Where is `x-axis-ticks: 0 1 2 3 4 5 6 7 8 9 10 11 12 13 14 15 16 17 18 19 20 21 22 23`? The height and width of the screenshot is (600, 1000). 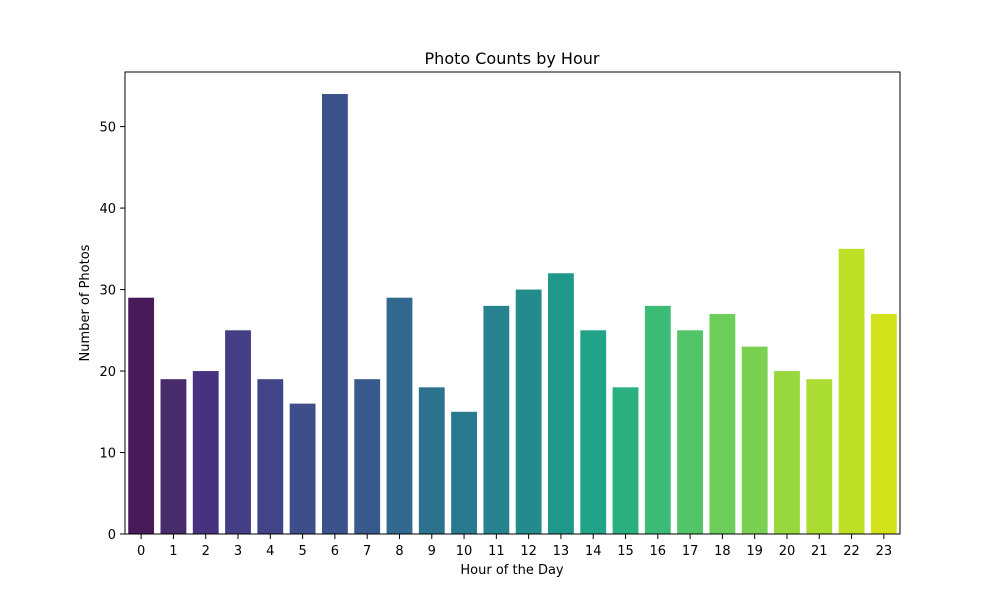
x-axis-ticks: 0 1 2 3 4 5 6 7 8 9 10 11 12 13 14 15 16 17 18 19 20 21 22 23 is located at coordinates (514, 546).